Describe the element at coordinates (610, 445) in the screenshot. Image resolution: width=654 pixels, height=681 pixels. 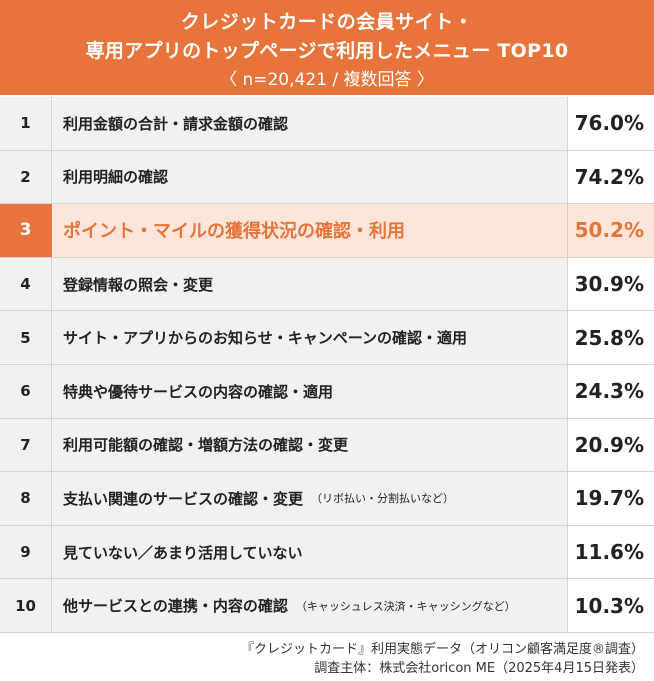
I see `percentage-cell: 20.9%` at that location.